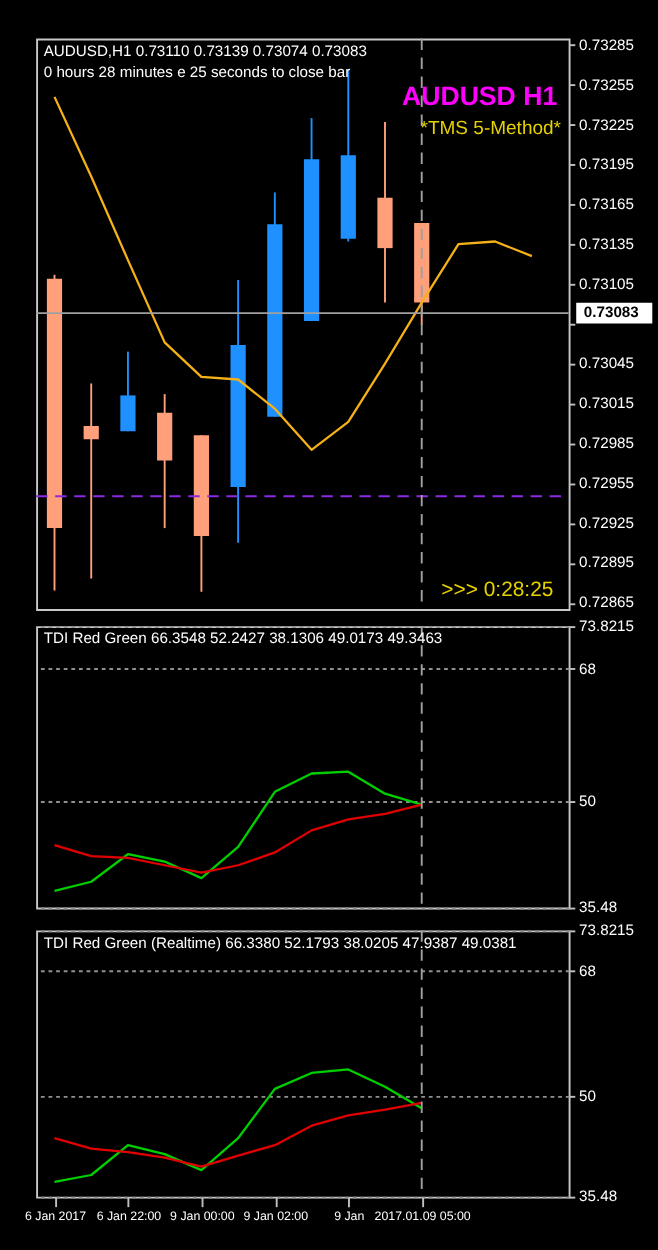  What do you see at coordinates (606, 363) in the screenshot?
I see `y-tick-label: 0.73045` at bounding box center [606, 363].